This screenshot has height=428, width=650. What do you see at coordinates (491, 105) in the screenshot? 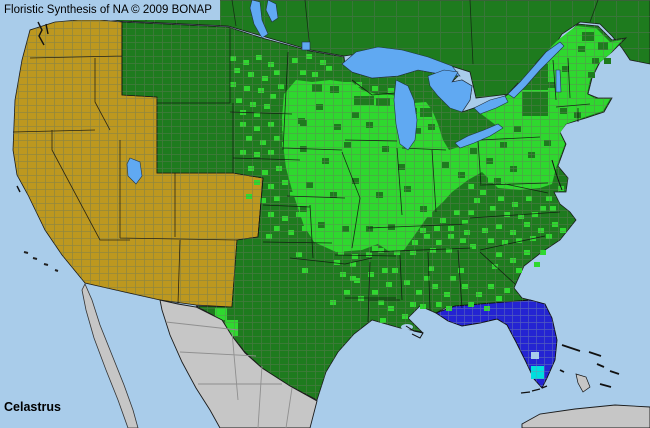
I see `lake-ontario` at bounding box center [491, 105].